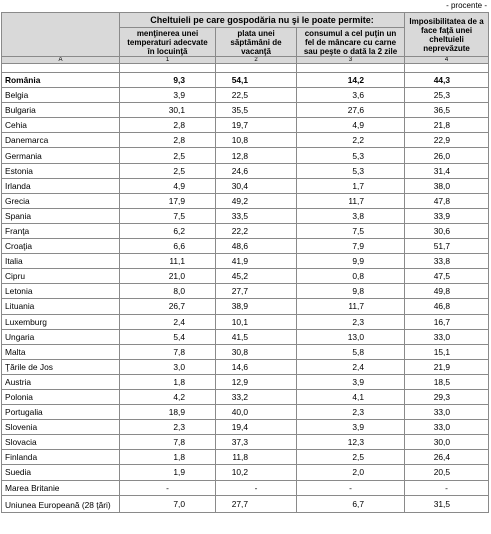  I want to click on value-col2: 11,8, so click(256, 457).